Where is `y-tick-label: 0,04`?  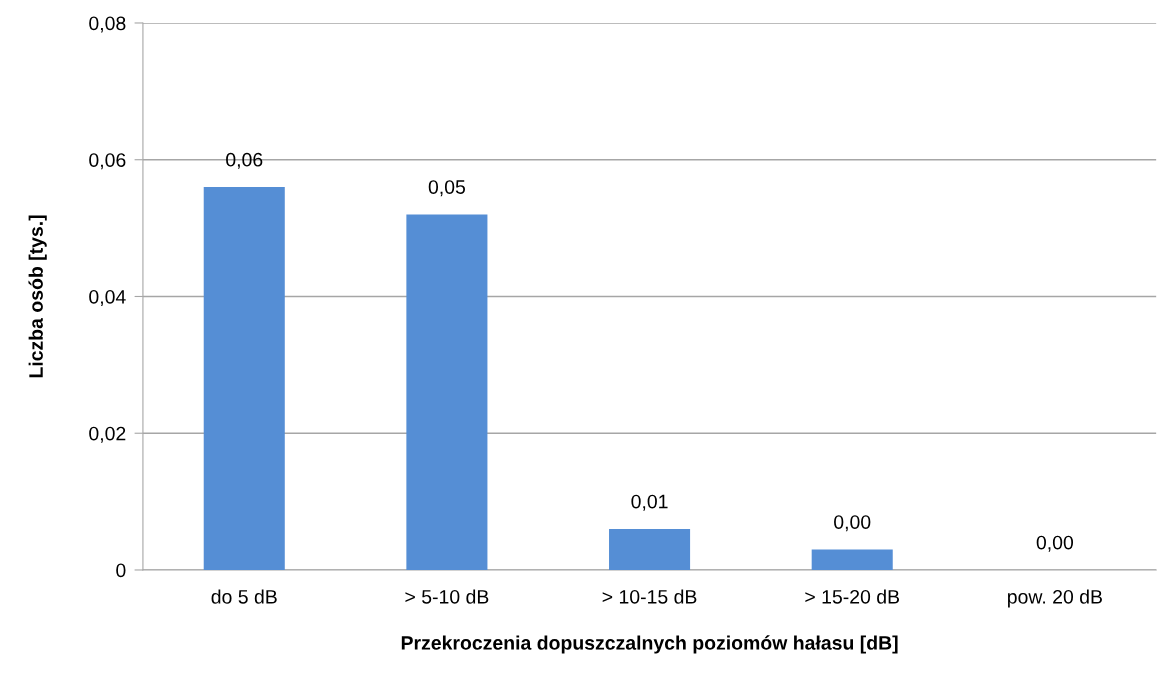
y-tick-label: 0,04 is located at coordinates (107, 298).